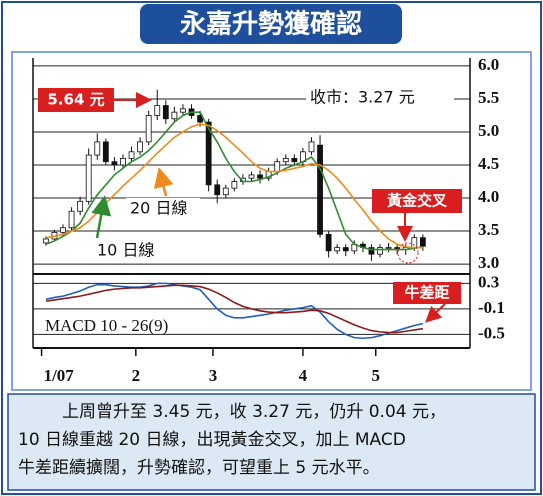 The width and height of the screenshot is (543, 496). What do you see at coordinates (408, 253) in the screenshot?
I see `cross-circle` at bounding box center [408, 253].